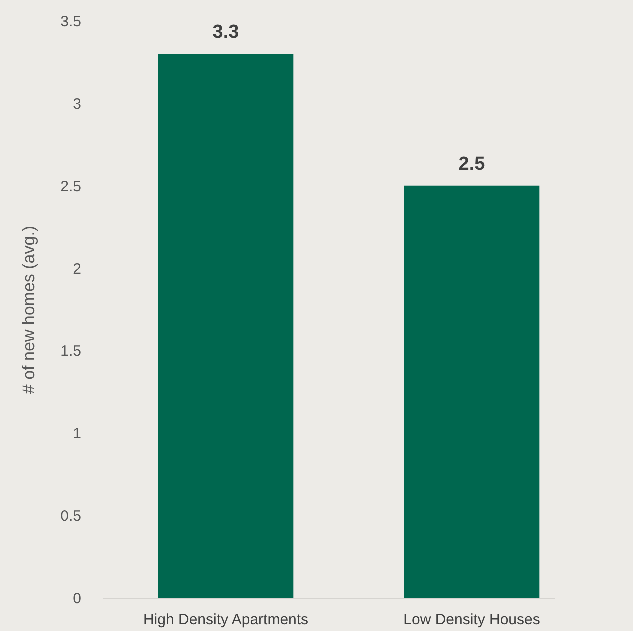 The width and height of the screenshot is (633, 631). What do you see at coordinates (71, 517) in the screenshot?
I see `y-tick-label: 0.5` at bounding box center [71, 517].